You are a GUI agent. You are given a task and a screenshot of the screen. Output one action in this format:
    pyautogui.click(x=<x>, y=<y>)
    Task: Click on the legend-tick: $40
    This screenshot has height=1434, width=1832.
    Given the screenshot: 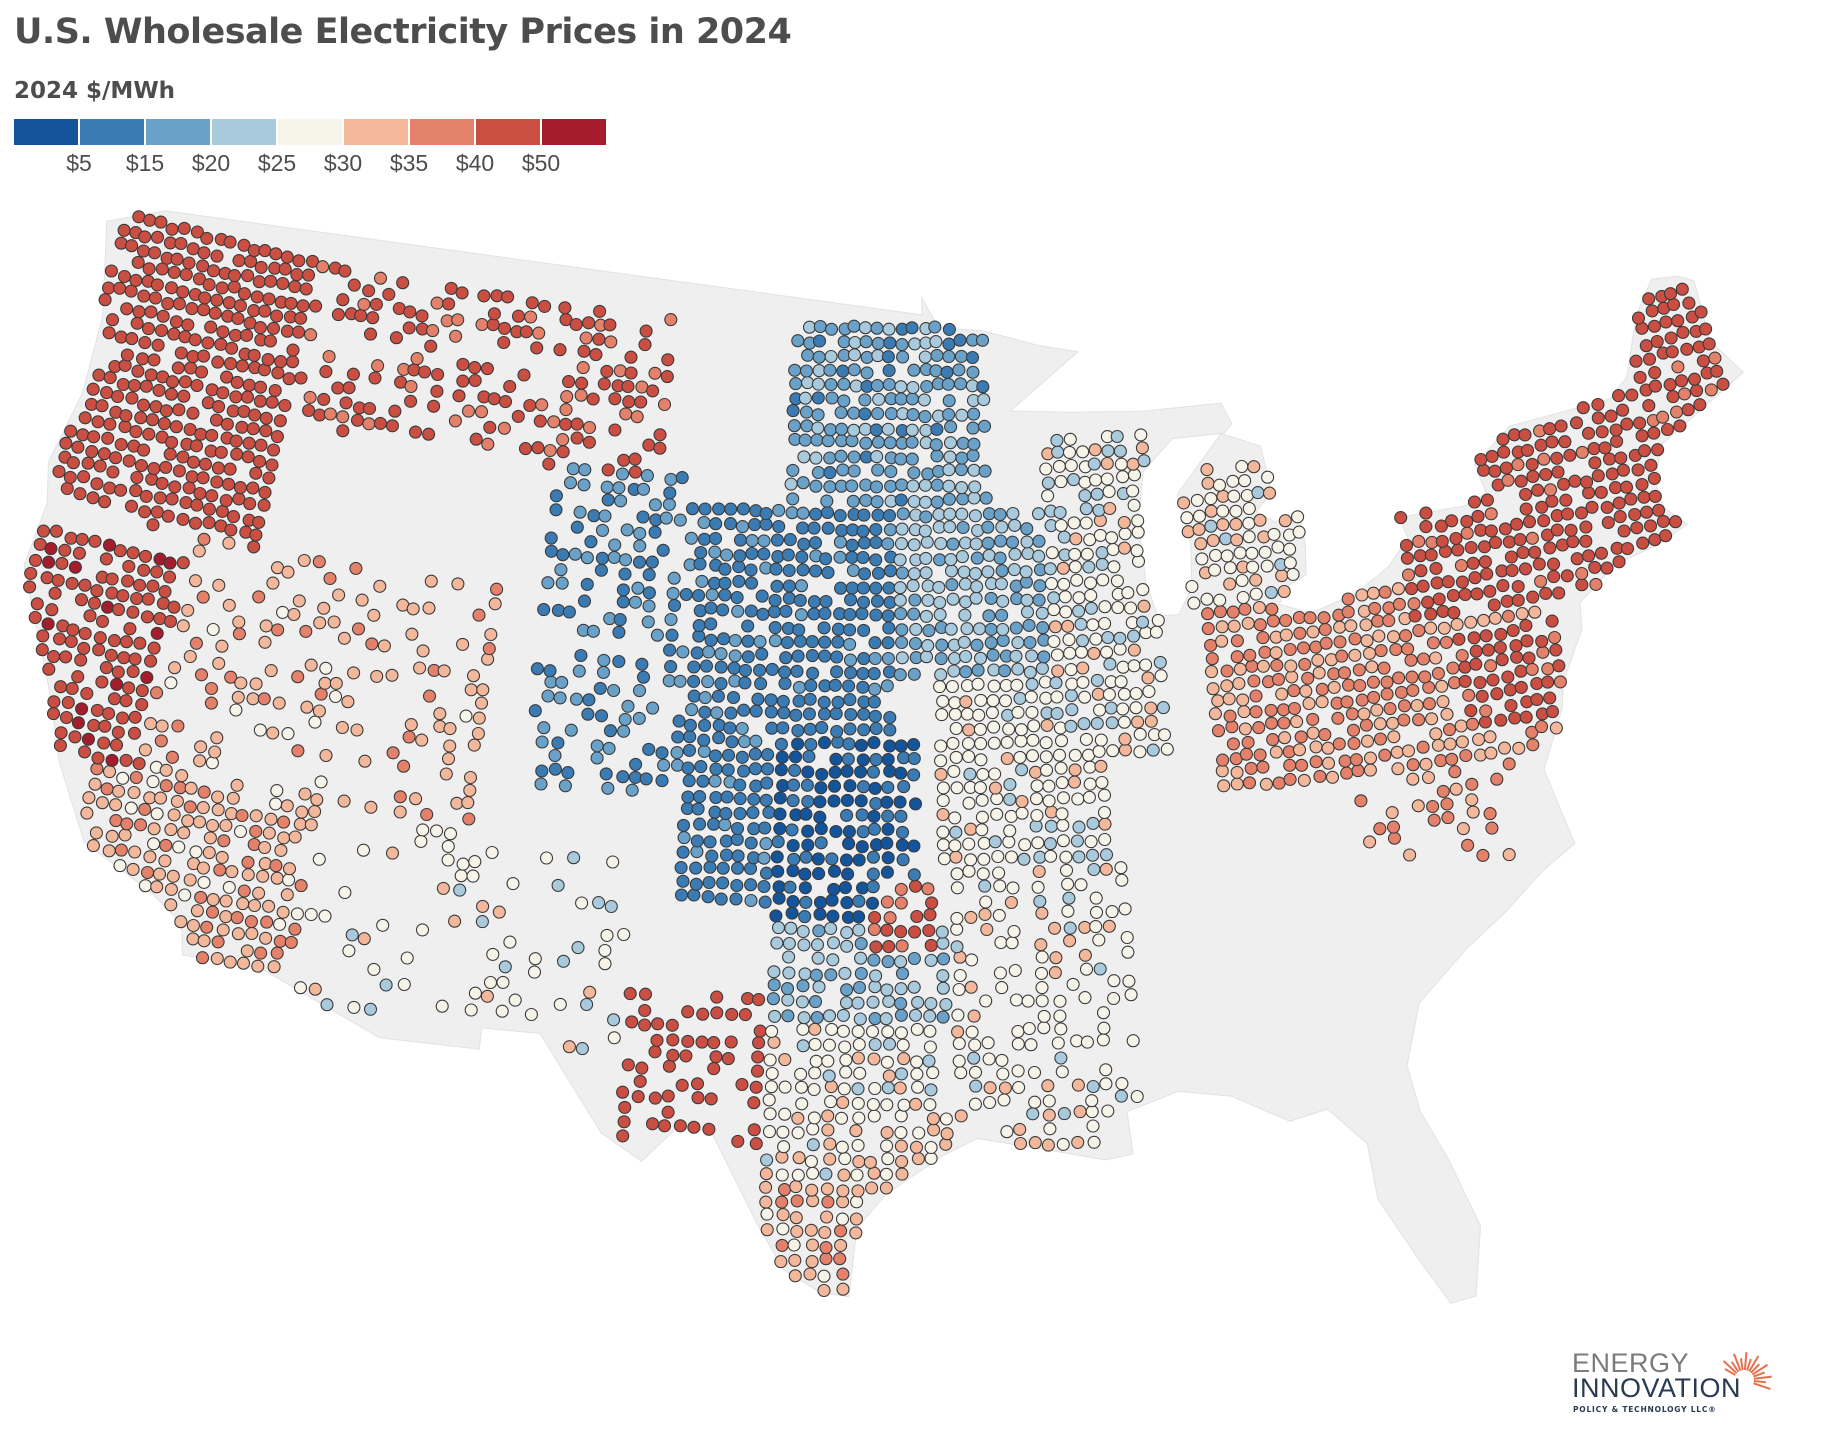 What is the action you would take?
    pyautogui.click(x=475, y=163)
    